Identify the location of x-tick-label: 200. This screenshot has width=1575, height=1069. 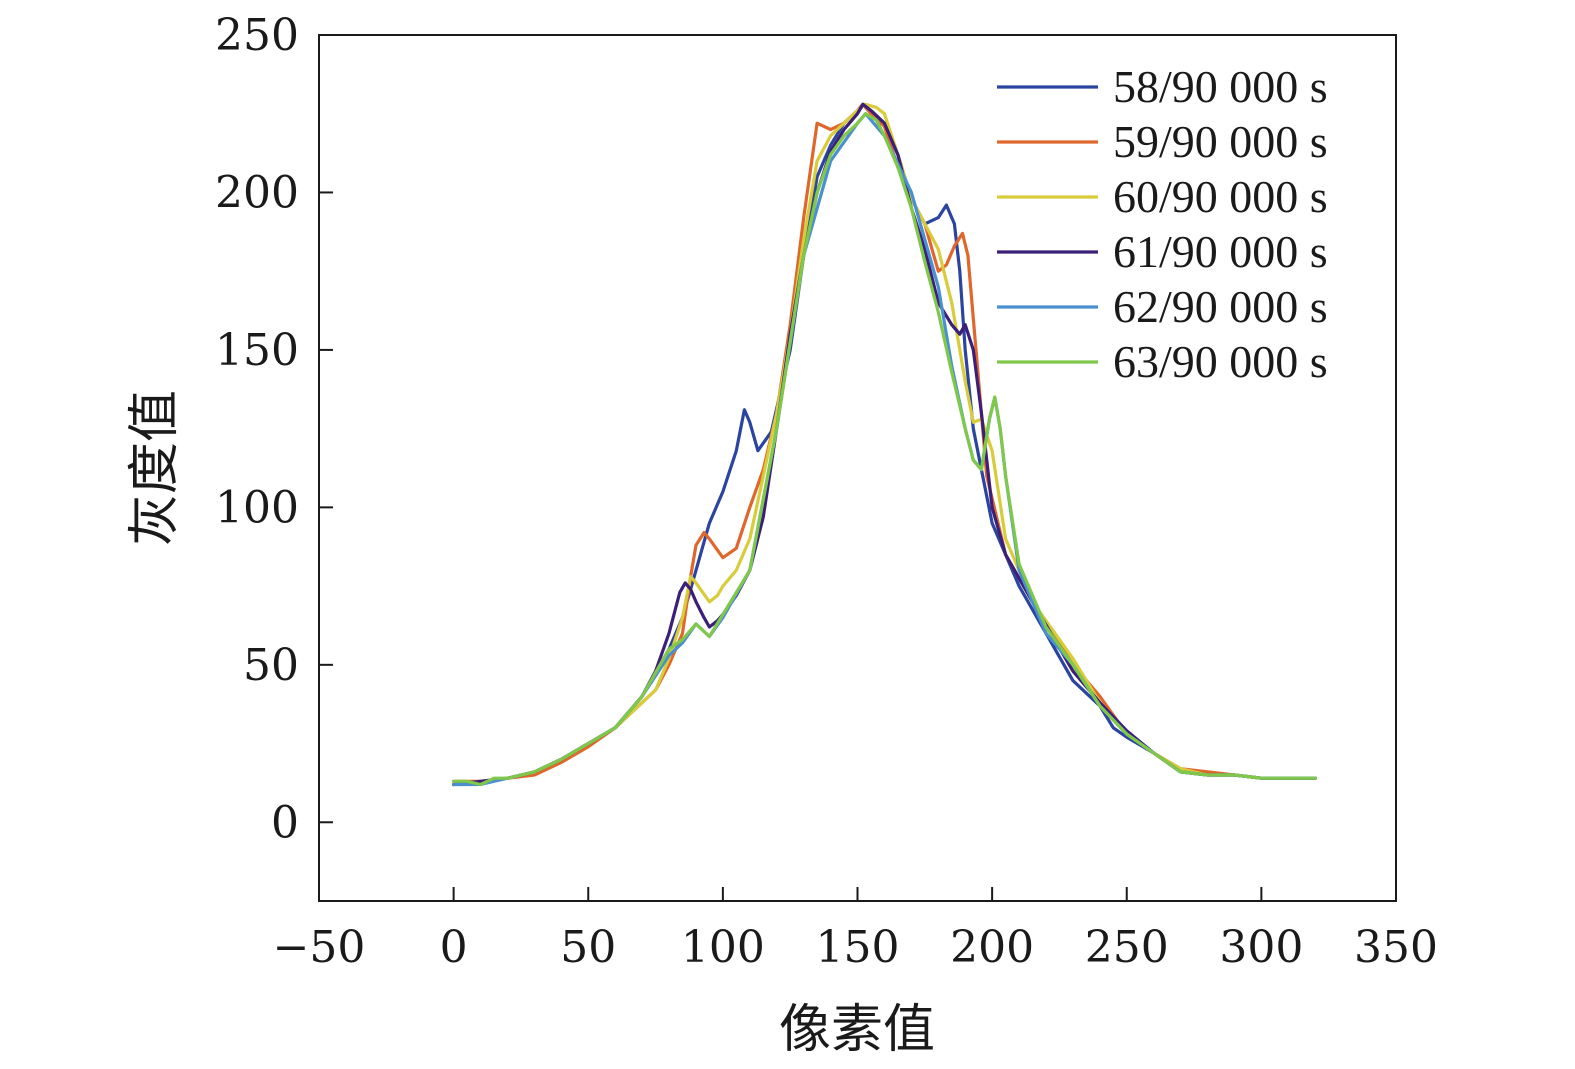
(992, 947).